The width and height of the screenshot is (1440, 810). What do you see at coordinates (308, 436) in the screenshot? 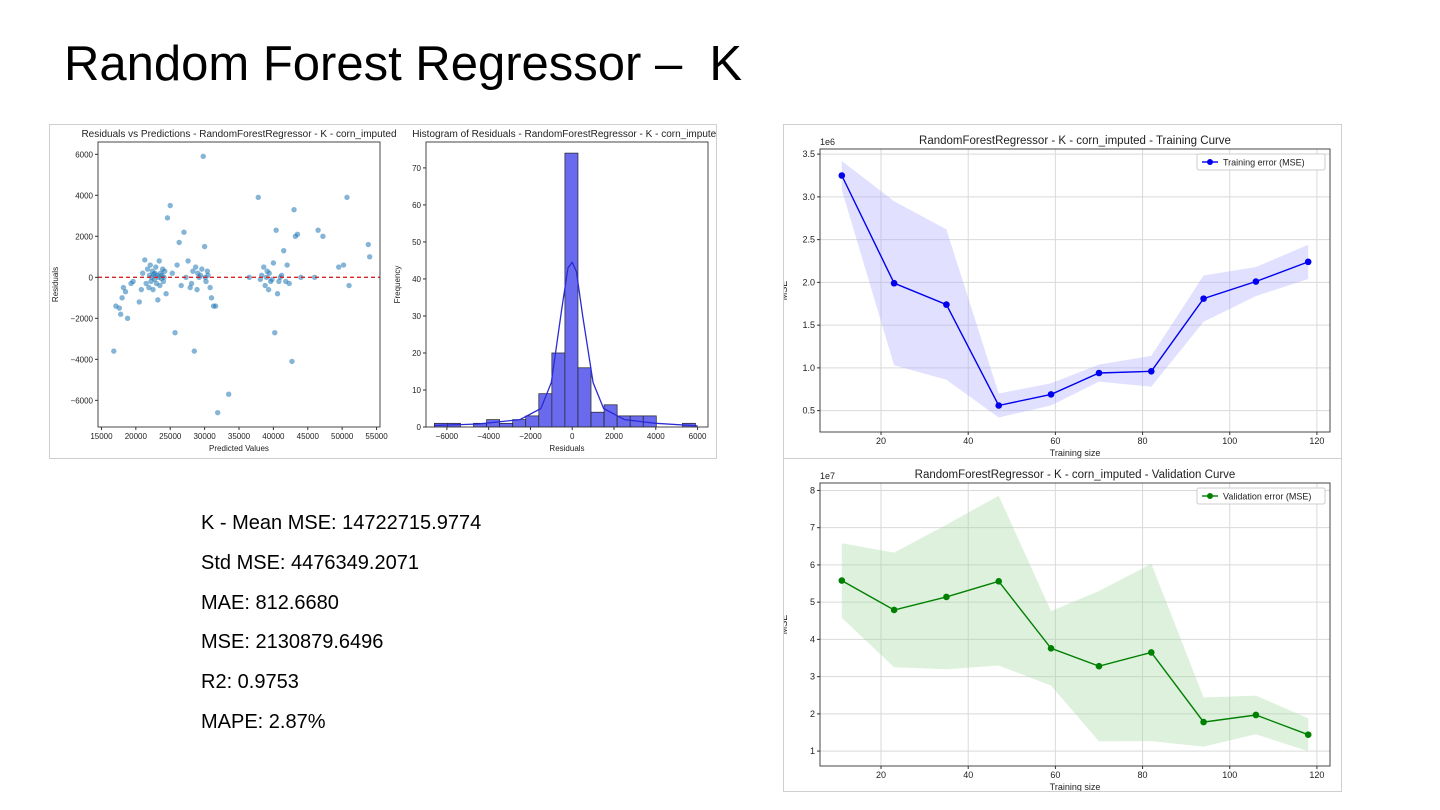
I see `x-tick-label: 45000` at bounding box center [308, 436].